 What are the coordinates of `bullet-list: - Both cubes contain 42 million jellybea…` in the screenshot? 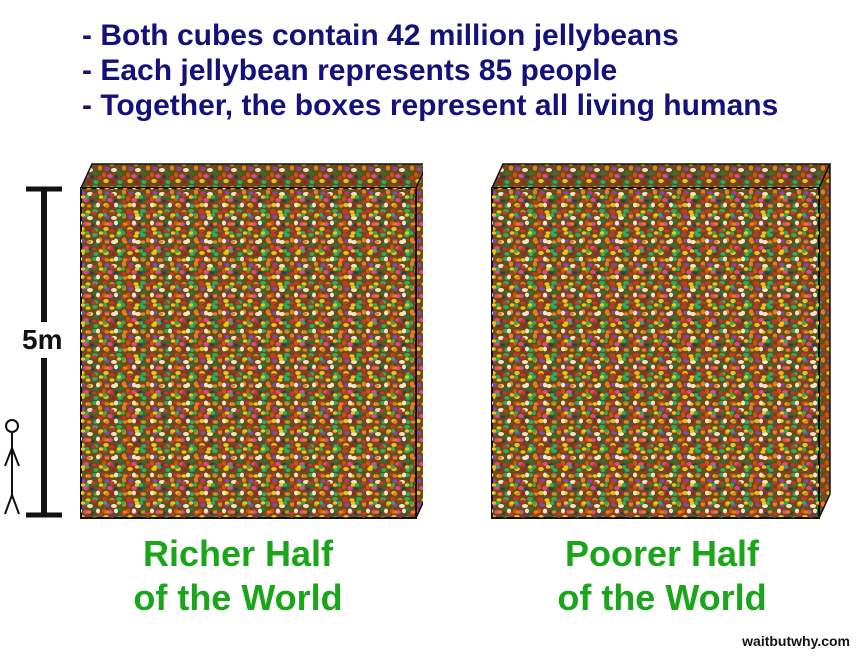 It's located at (430, 70).